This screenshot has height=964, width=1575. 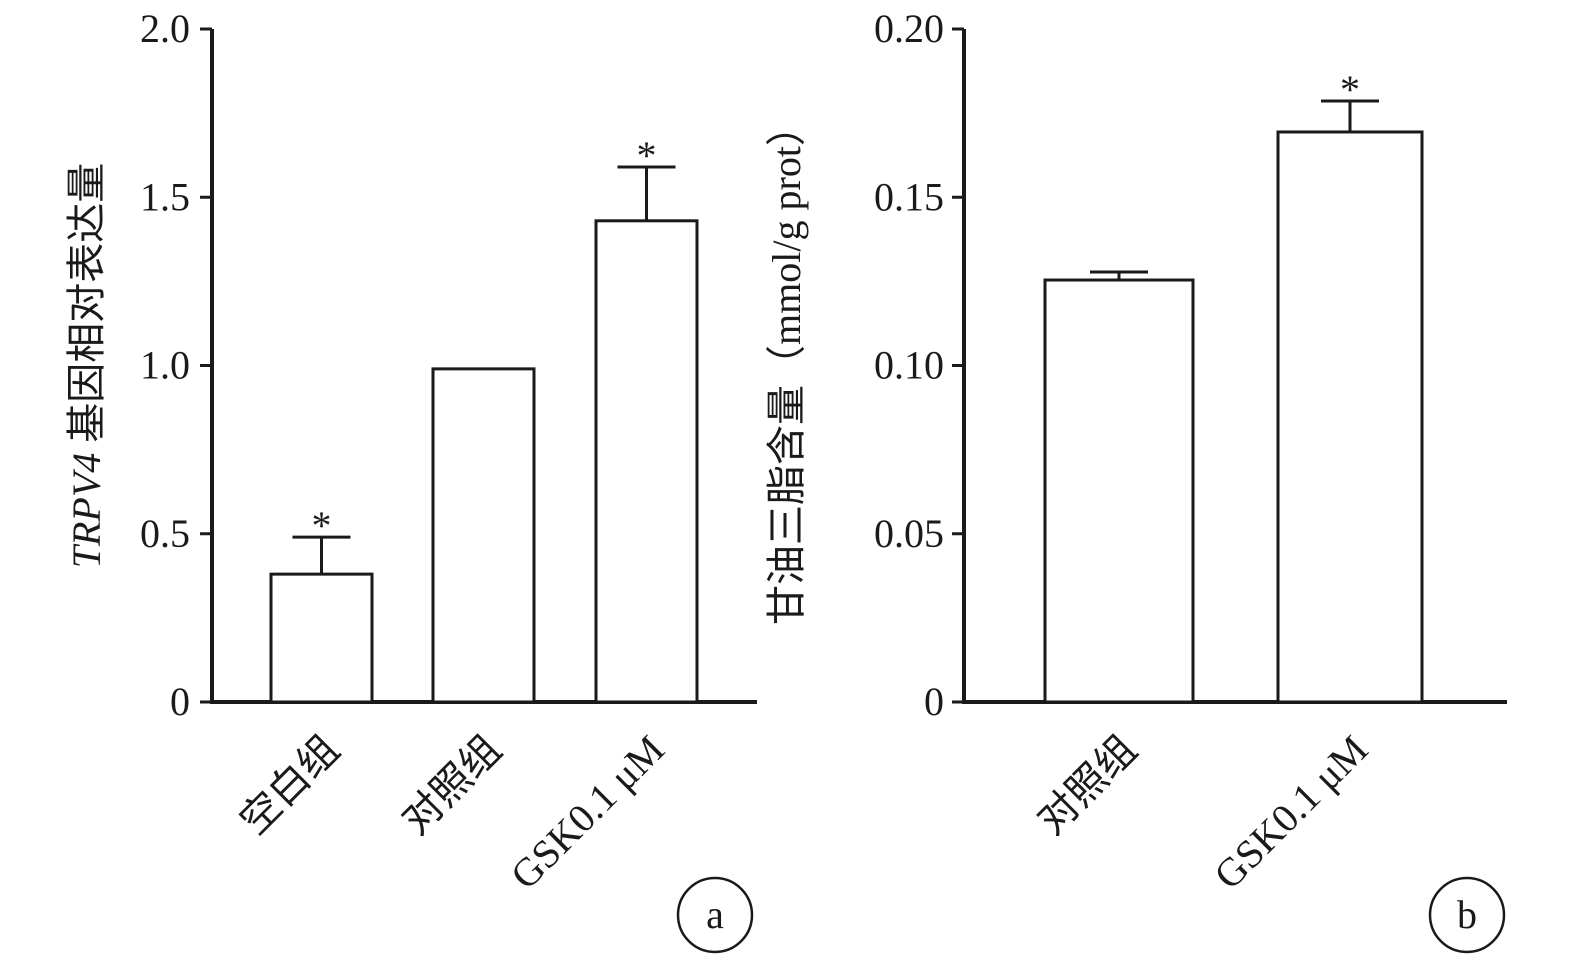 I want to click on y-tick-label: 1.5, so click(x=165, y=196).